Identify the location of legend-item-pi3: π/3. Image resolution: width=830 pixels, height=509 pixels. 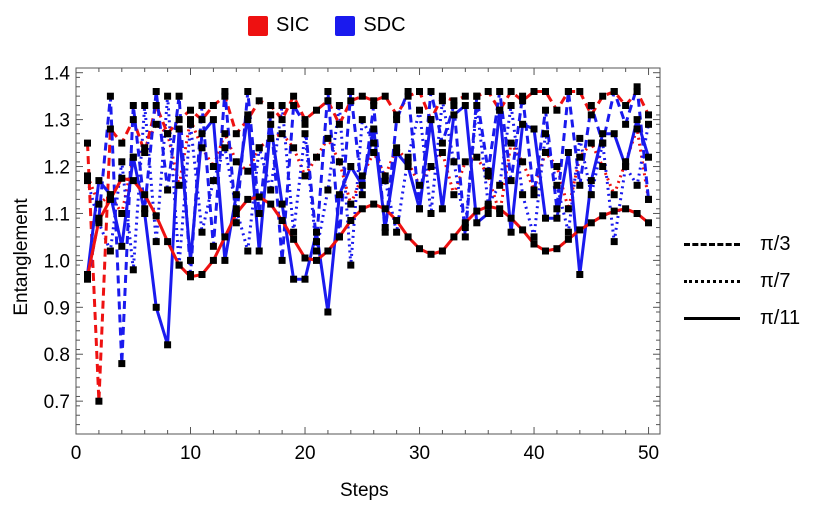
(742, 244).